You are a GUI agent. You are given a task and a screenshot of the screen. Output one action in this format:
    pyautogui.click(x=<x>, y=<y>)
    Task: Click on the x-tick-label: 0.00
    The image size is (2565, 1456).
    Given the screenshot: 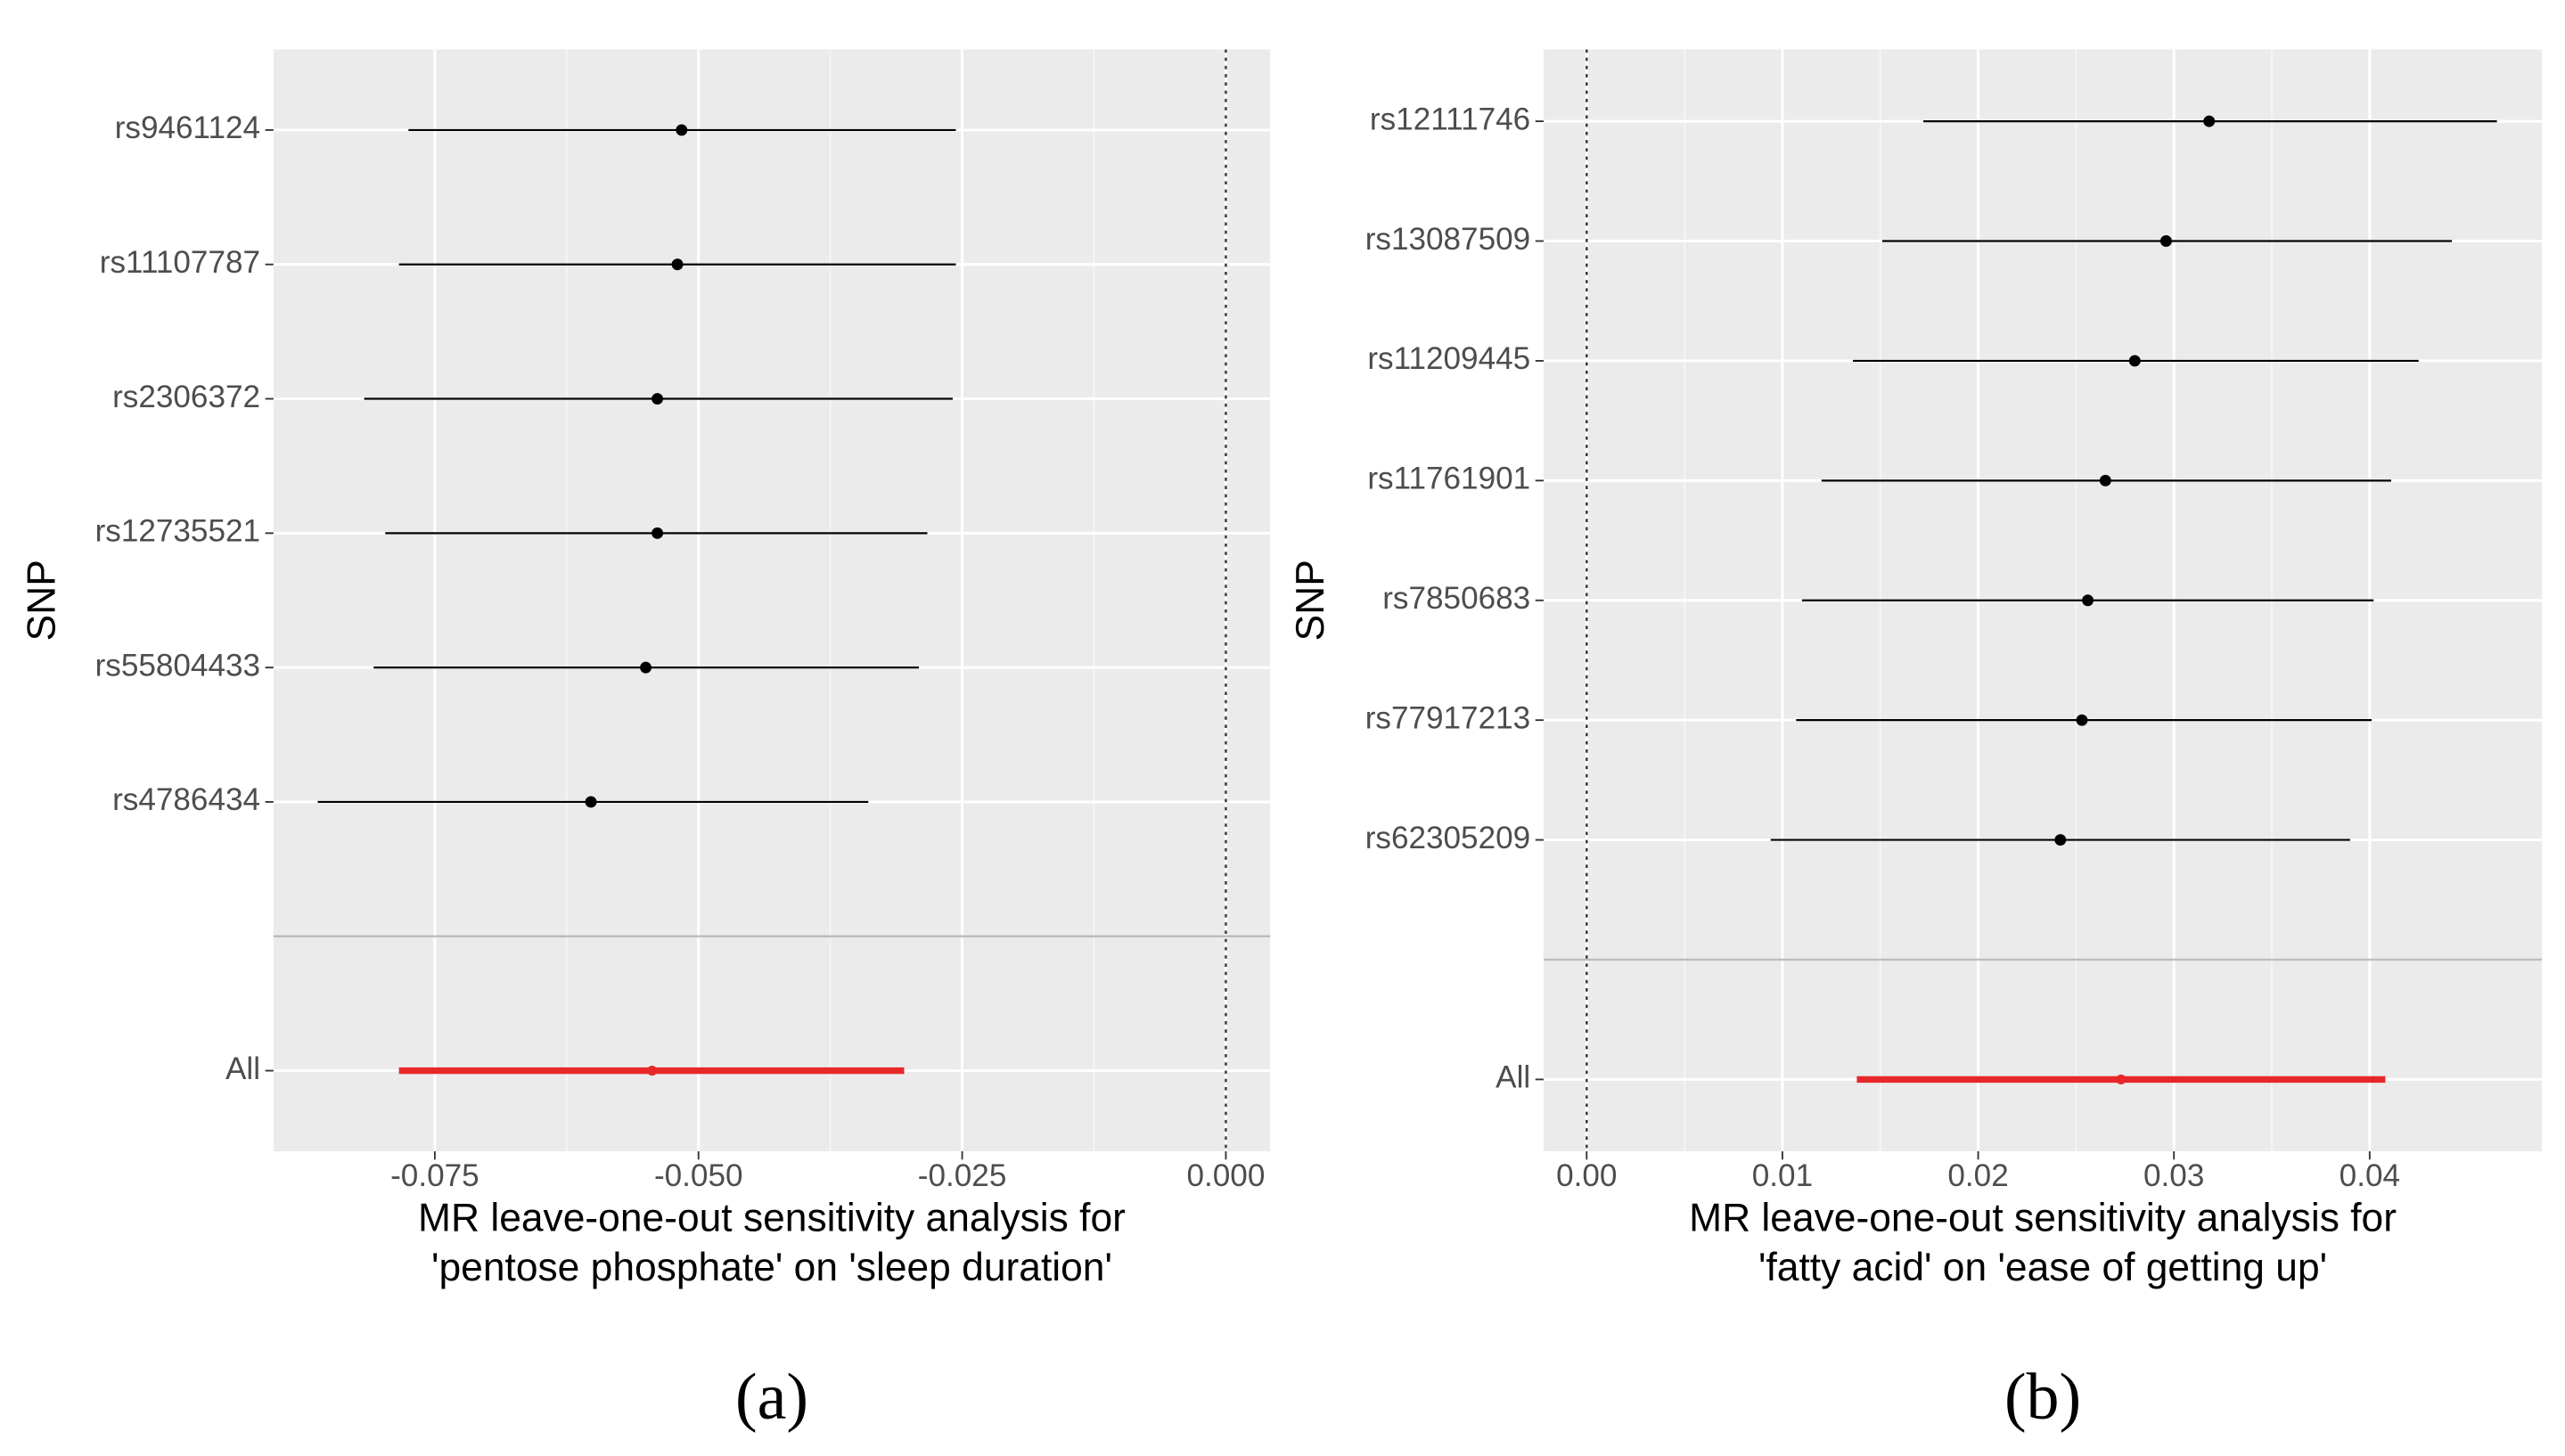 What is the action you would take?
    pyautogui.click(x=1586, y=1175)
    